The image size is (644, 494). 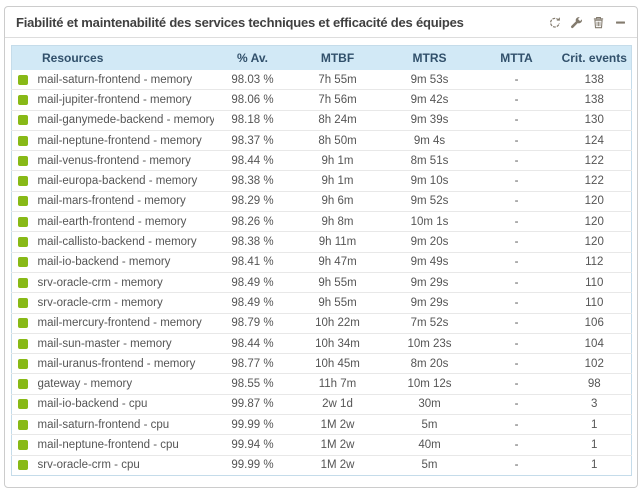 I want to click on mtbf-value: 10h 34m, so click(x=337, y=344).